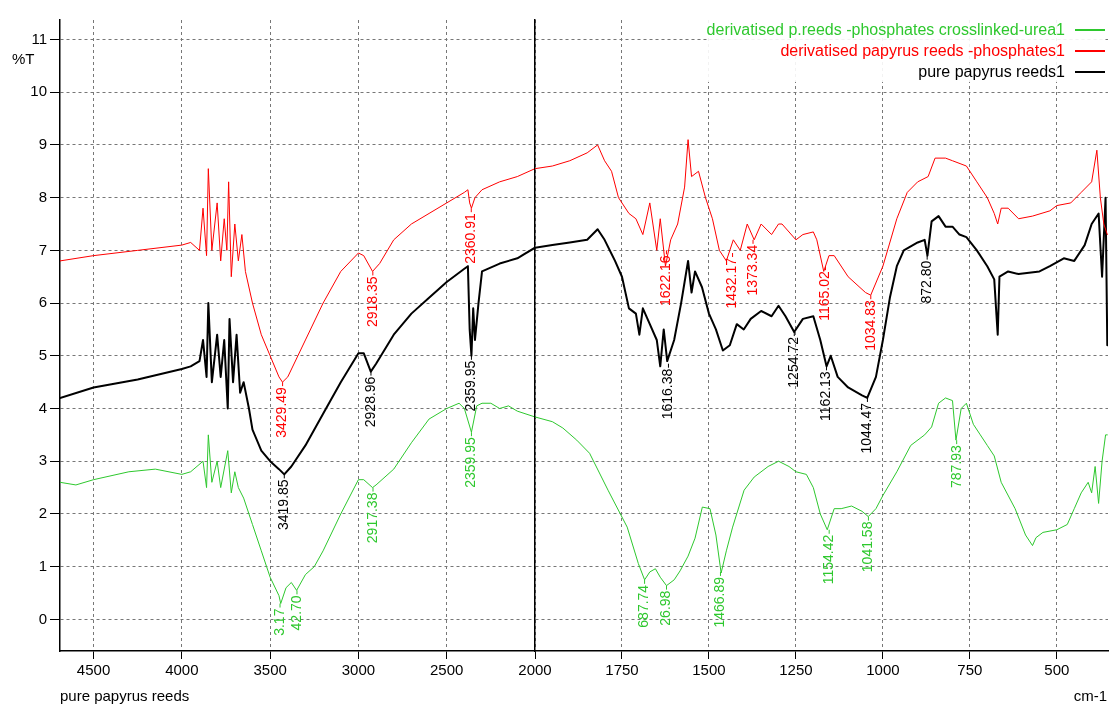 The height and width of the screenshot is (713, 1115). What do you see at coordinates (535, 670) in the screenshot?
I see `x-tick-label: 2000` at bounding box center [535, 670].